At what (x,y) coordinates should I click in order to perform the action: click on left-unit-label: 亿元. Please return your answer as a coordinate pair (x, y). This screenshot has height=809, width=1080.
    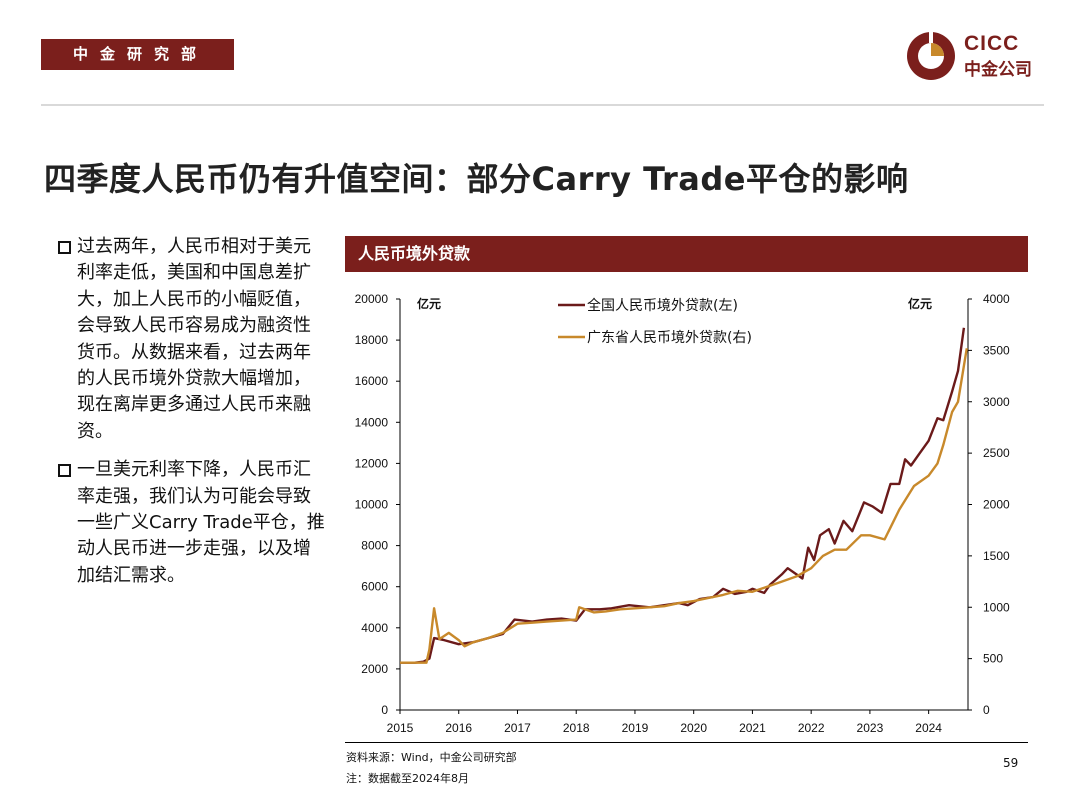
    Looking at the image, I should click on (429, 303).